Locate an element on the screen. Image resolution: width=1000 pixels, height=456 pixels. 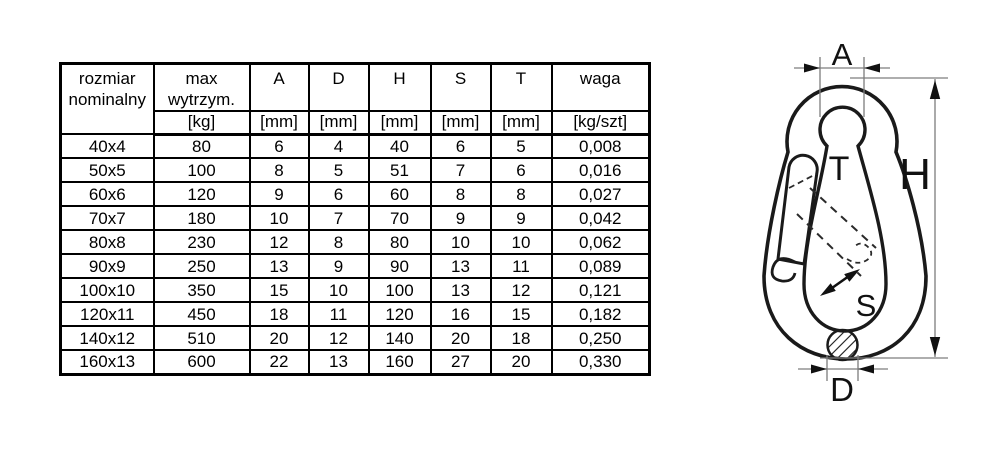
cell-nominal-size: 60x6 is located at coordinates (107, 194).